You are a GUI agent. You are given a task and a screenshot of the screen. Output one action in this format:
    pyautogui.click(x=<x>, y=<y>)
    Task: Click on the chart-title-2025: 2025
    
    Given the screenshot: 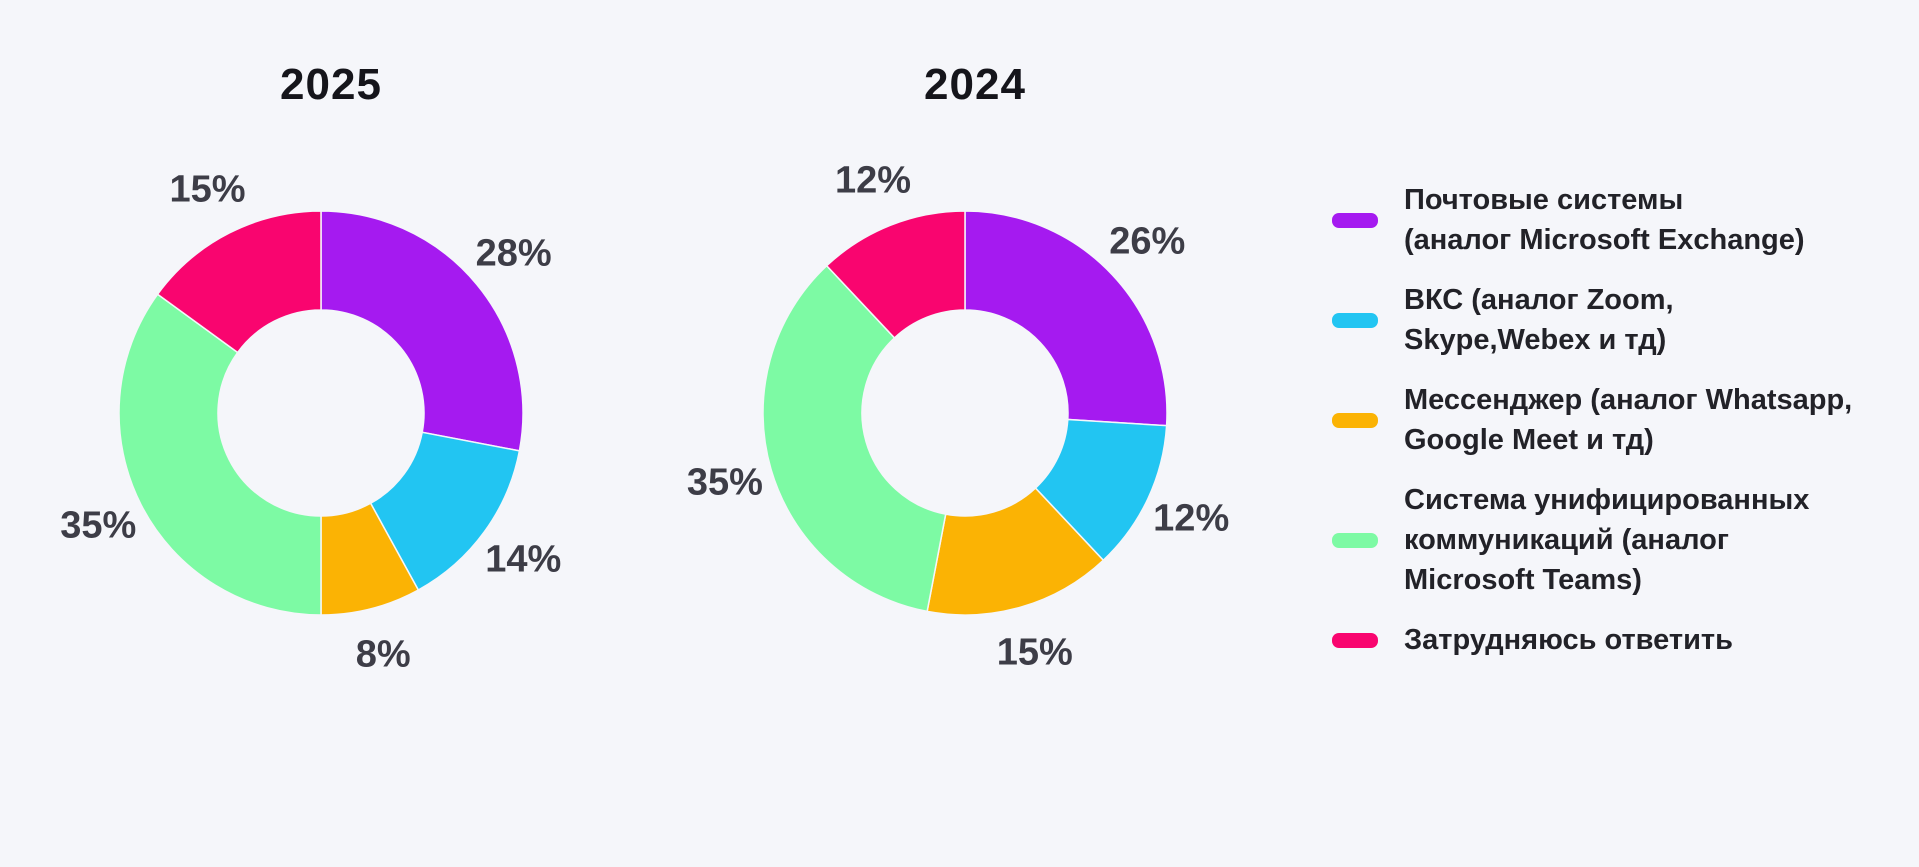 What is the action you would take?
    pyautogui.click(x=331, y=84)
    